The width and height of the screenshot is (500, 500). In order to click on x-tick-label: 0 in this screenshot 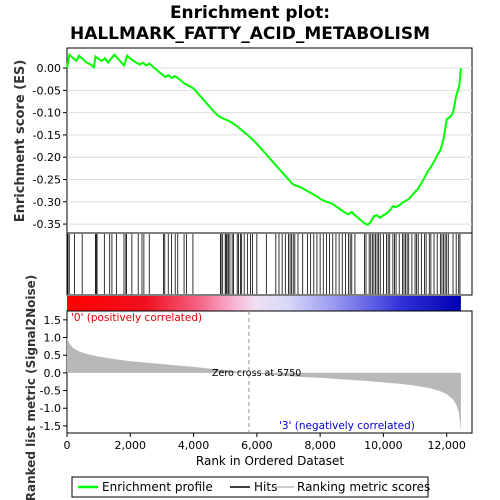, I will do `click(67, 445)`.